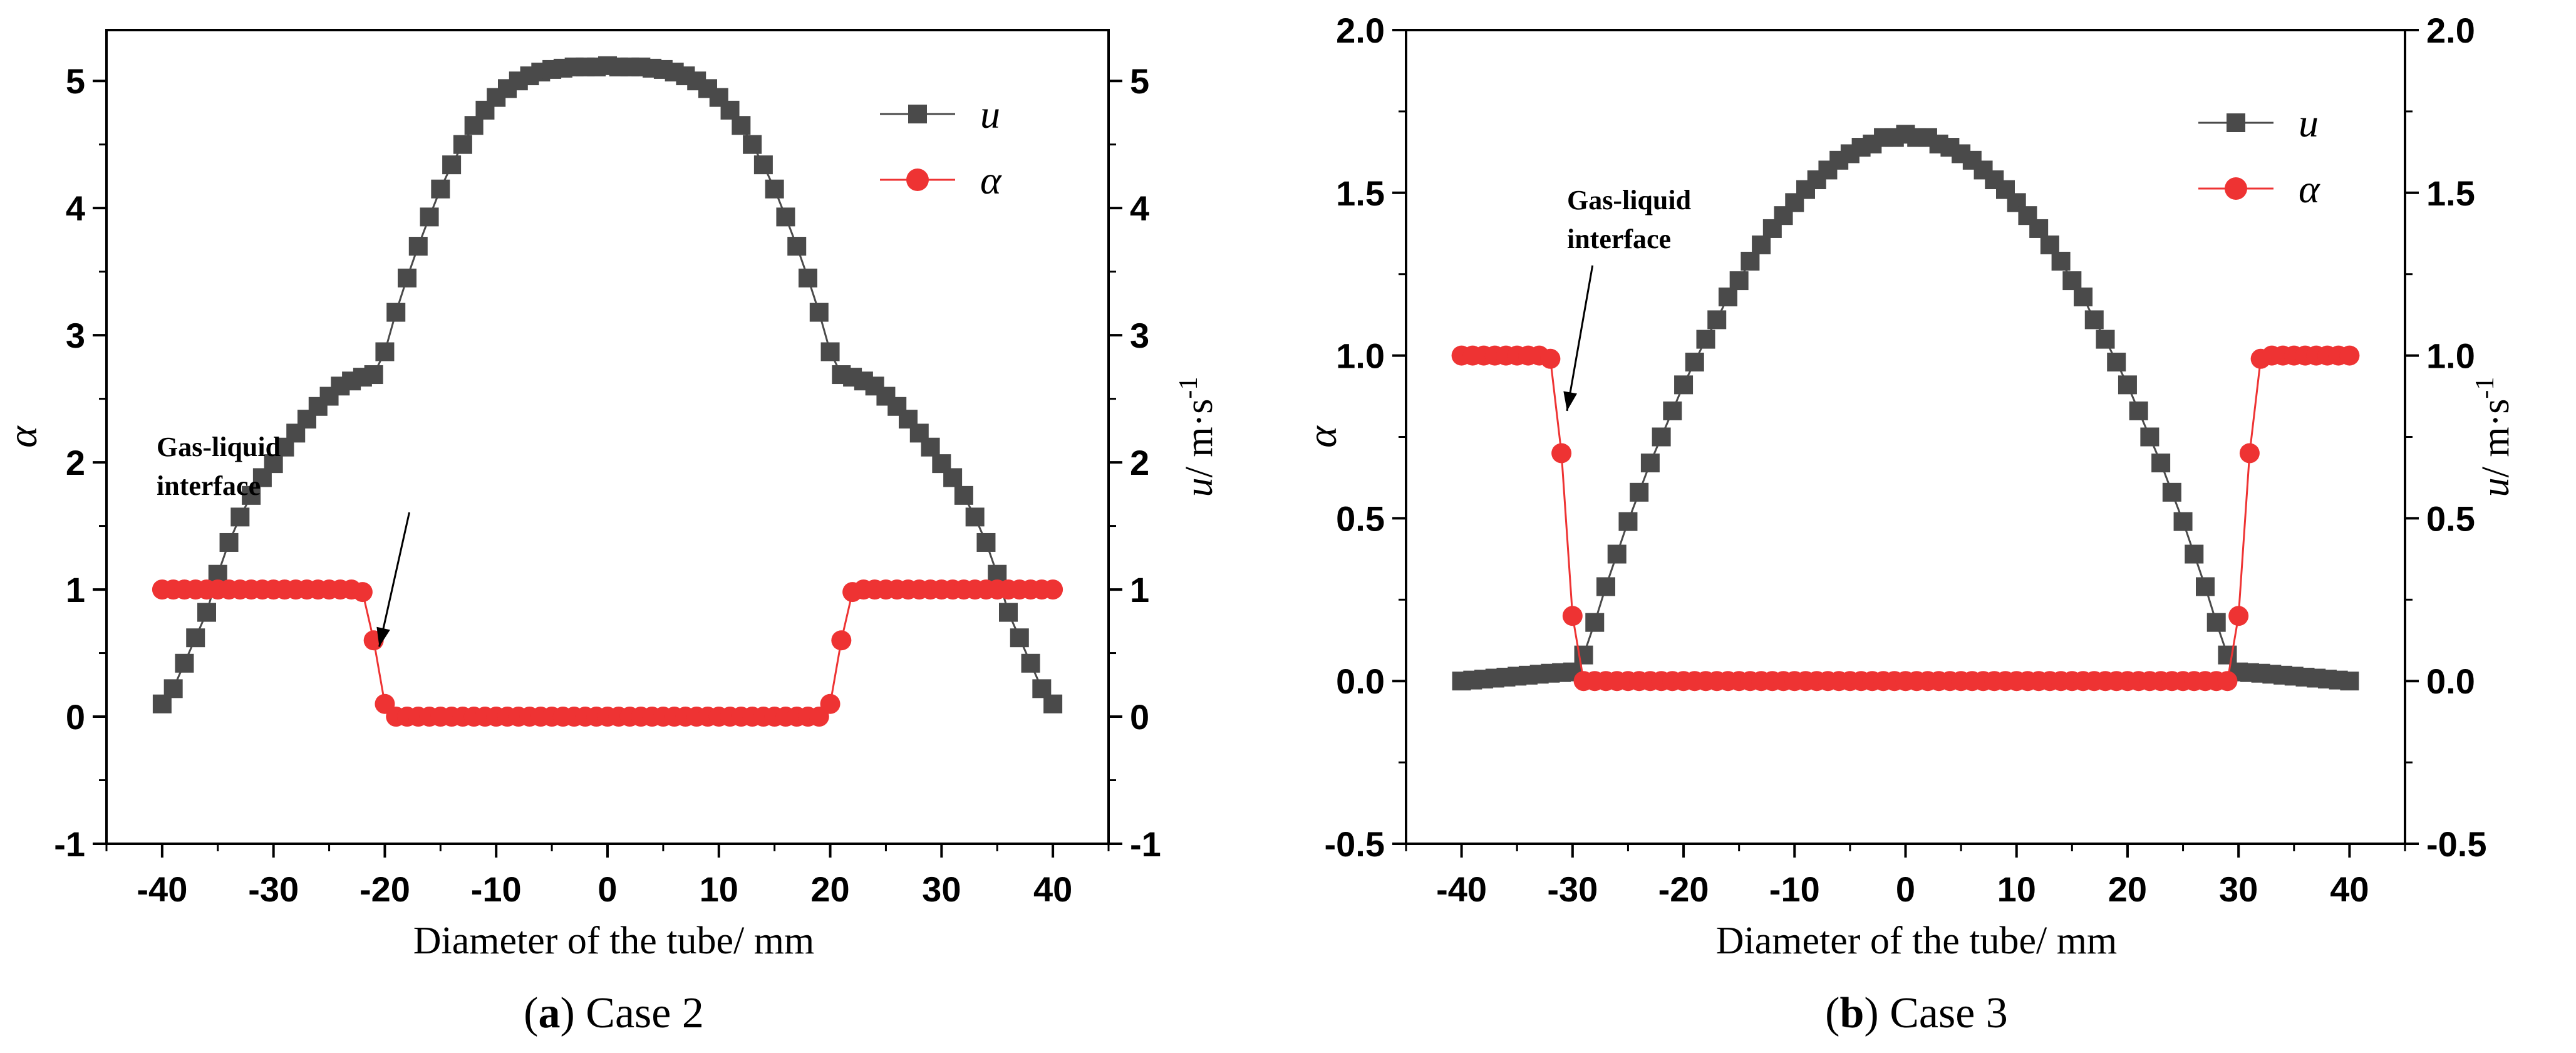 Image resolution: width=2576 pixels, height=1053 pixels. Describe the element at coordinates (2496, 438) in the screenshot. I see `y-axis-title-right-unit: / m·s` at that location.